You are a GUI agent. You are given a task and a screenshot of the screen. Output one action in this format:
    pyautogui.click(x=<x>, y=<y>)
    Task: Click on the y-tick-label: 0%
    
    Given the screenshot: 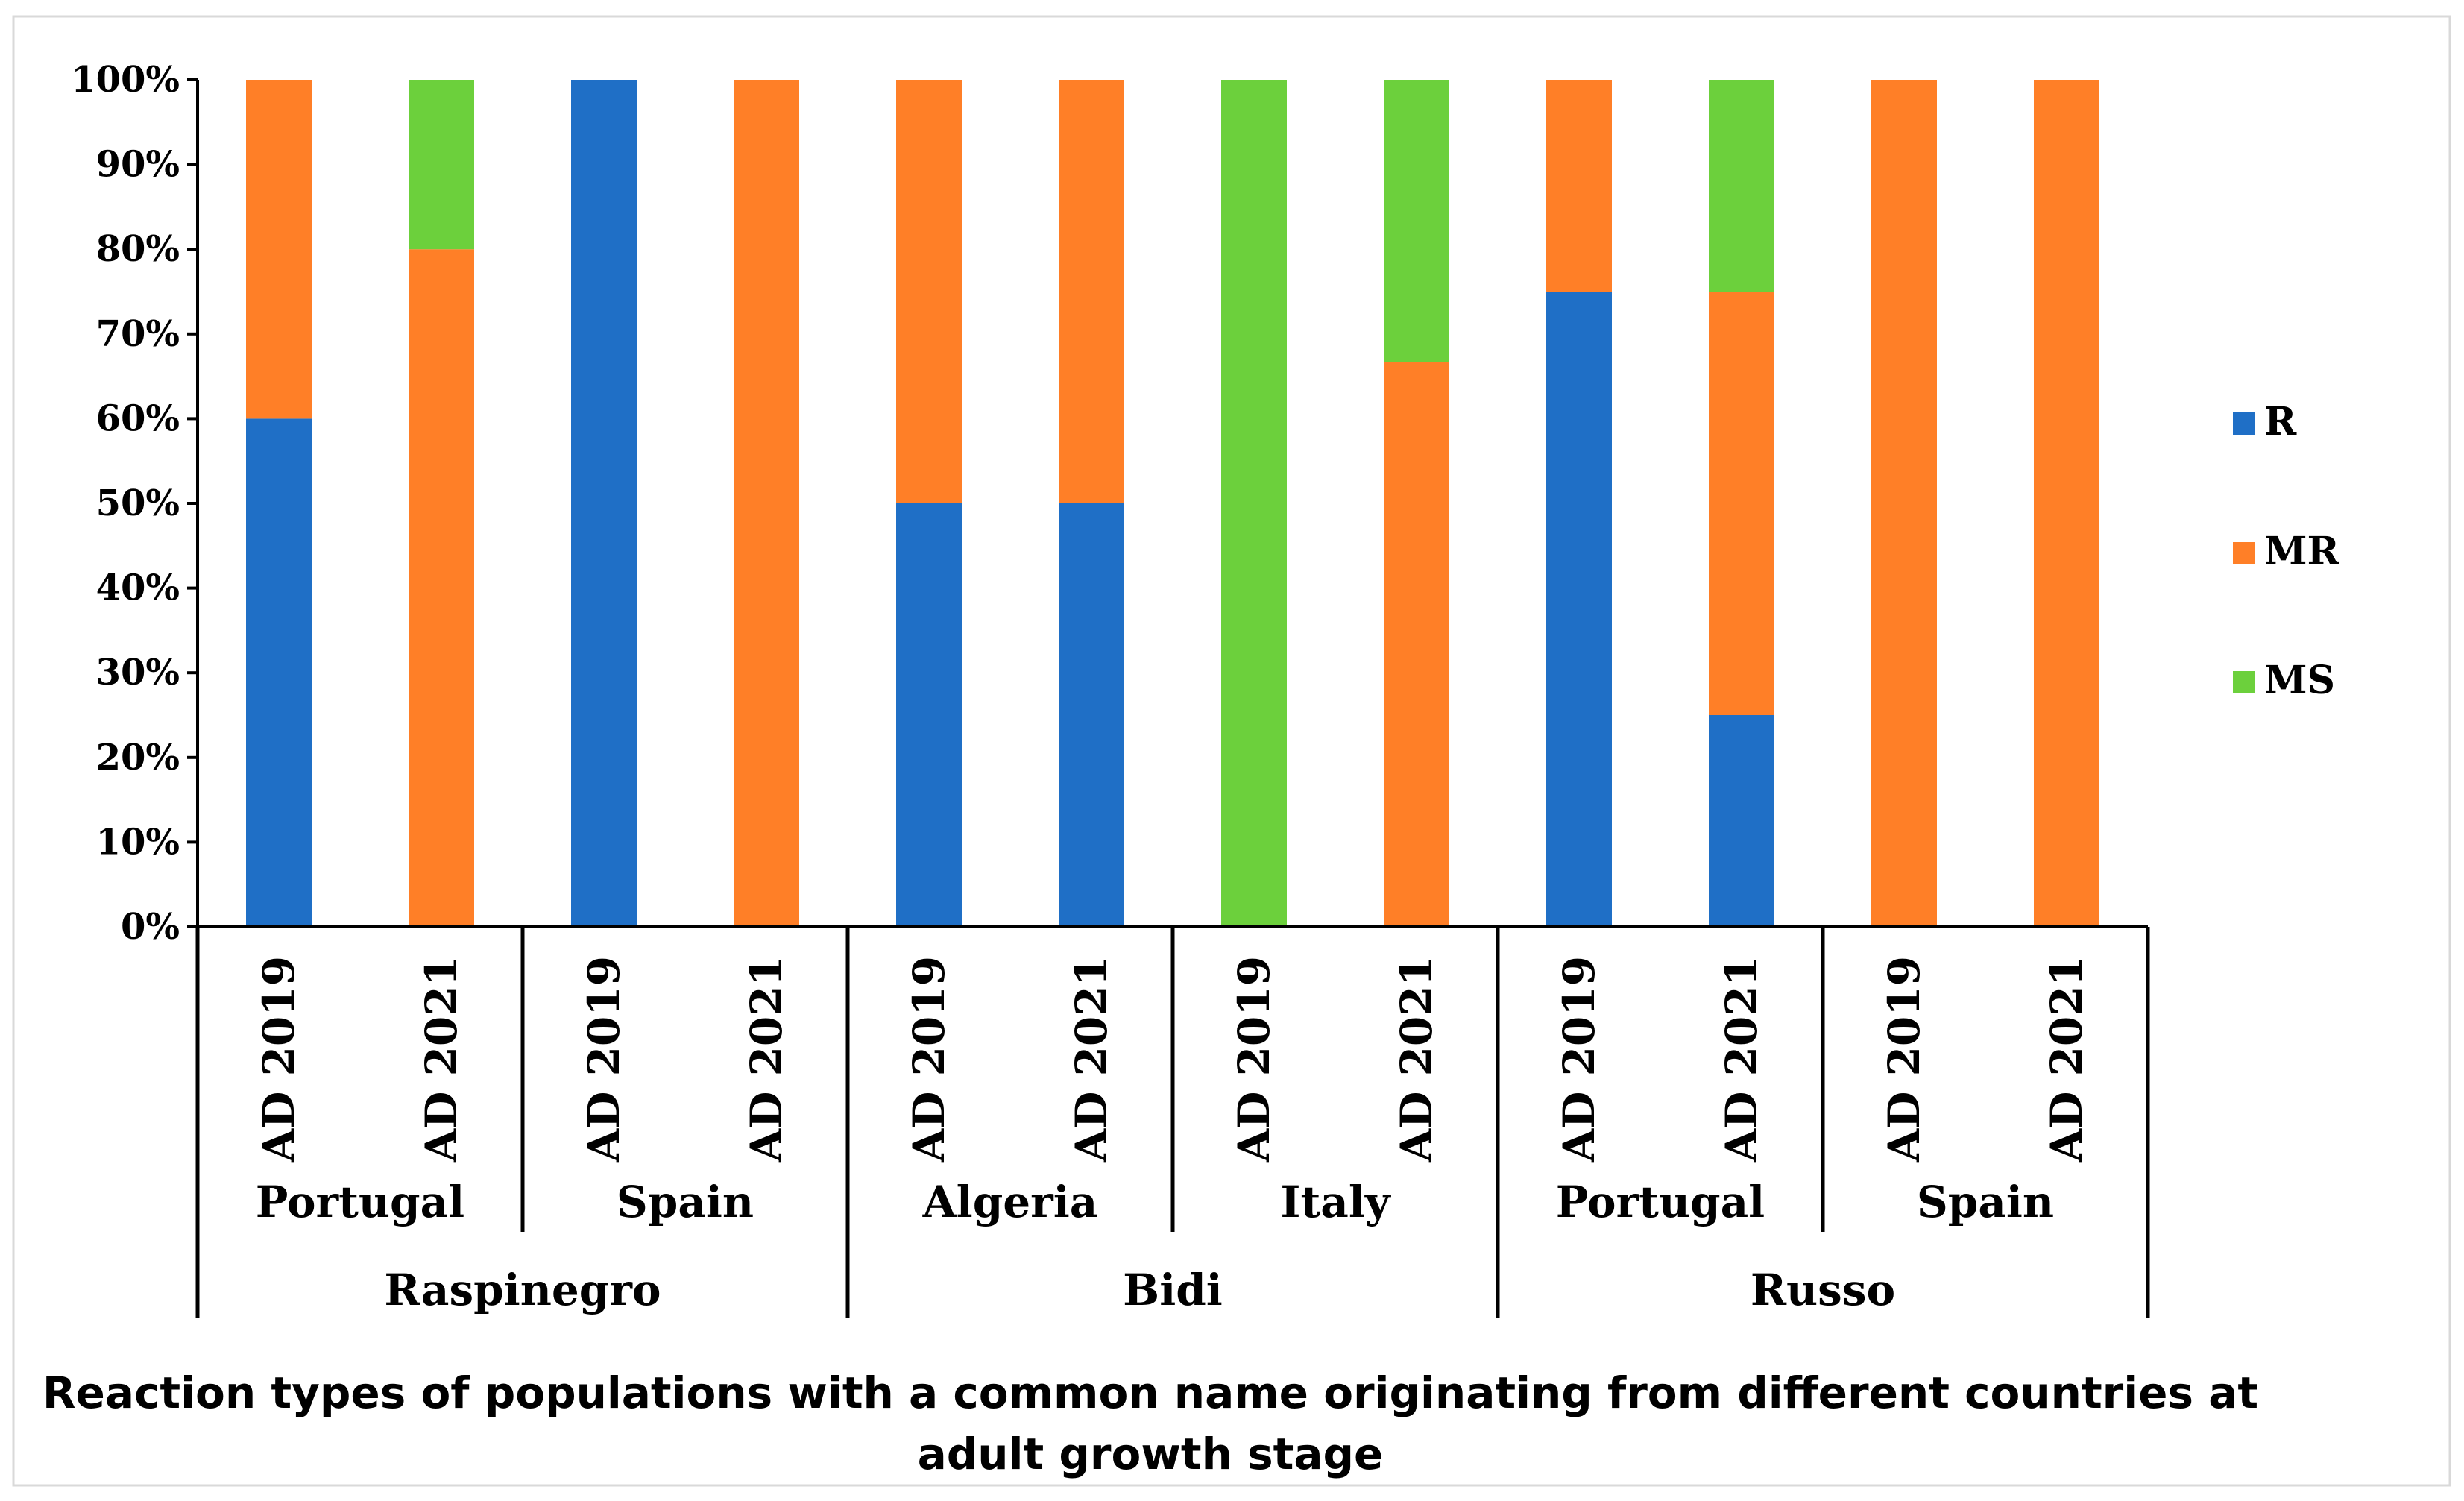 What is the action you would take?
    pyautogui.click(x=150, y=927)
    